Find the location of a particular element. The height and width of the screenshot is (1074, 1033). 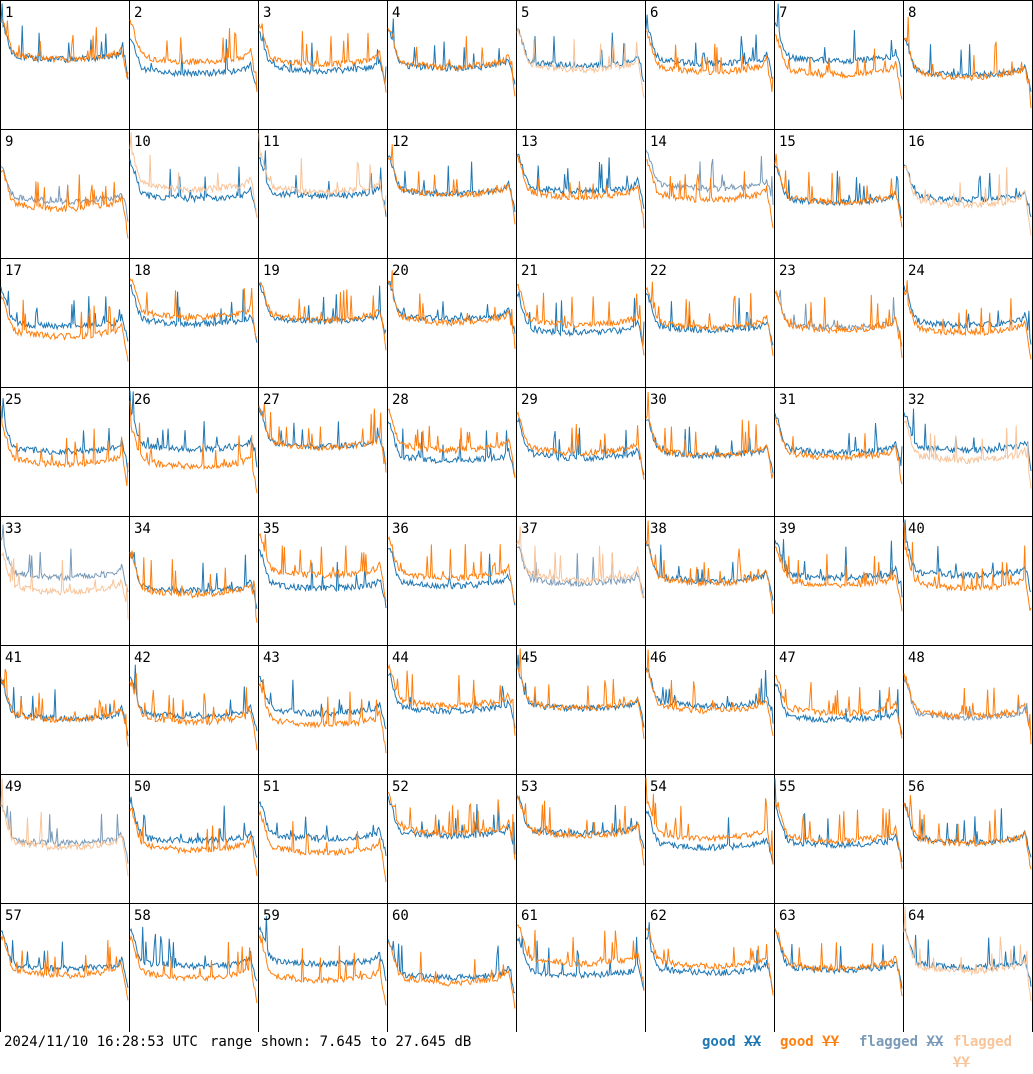

panel-14: 14 is located at coordinates (710, 194).